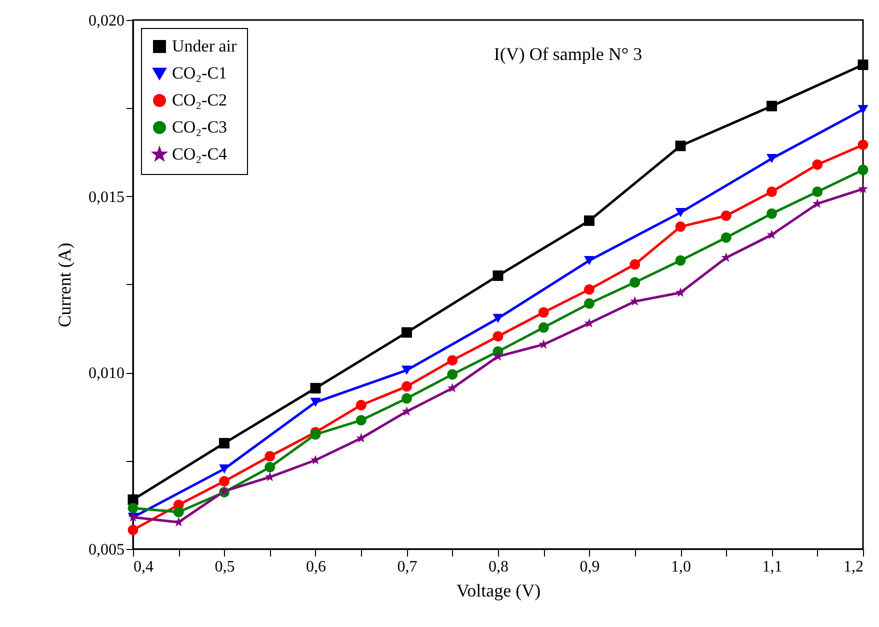 The width and height of the screenshot is (879, 627). I want to click on y-tick-label: 0,020, so click(106, 21).